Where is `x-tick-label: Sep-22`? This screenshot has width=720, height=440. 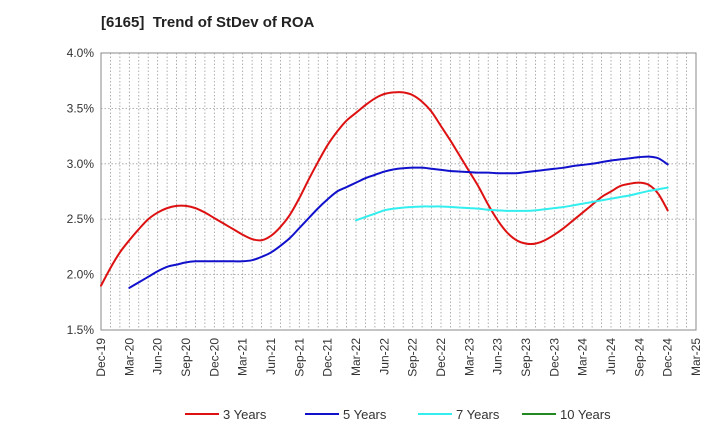 x-tick-label: Sep-22 is located at coordinates (413, 357).